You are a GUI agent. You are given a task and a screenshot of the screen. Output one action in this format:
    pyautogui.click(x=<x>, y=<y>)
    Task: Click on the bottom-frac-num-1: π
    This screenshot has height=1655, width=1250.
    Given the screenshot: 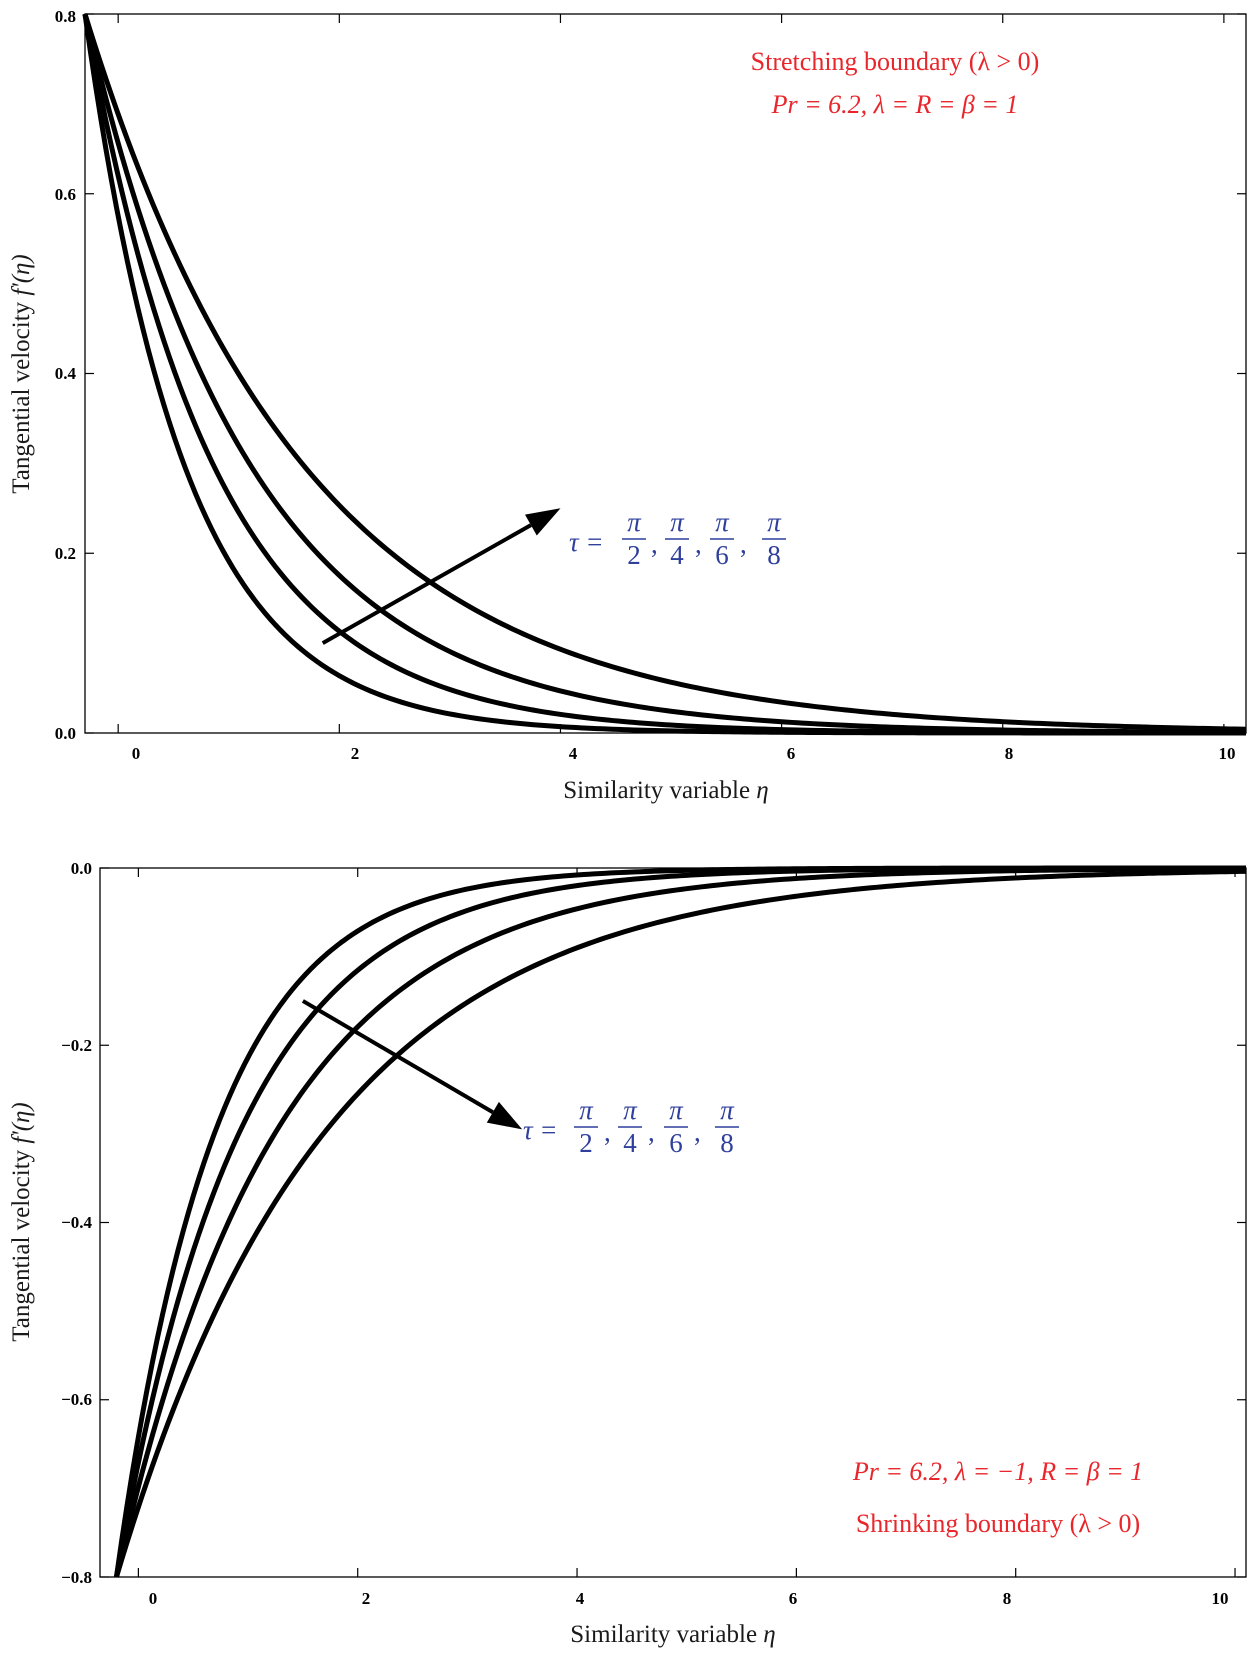 What is the action you would take?
    pyautogui.click(x=586, y=1110)
    